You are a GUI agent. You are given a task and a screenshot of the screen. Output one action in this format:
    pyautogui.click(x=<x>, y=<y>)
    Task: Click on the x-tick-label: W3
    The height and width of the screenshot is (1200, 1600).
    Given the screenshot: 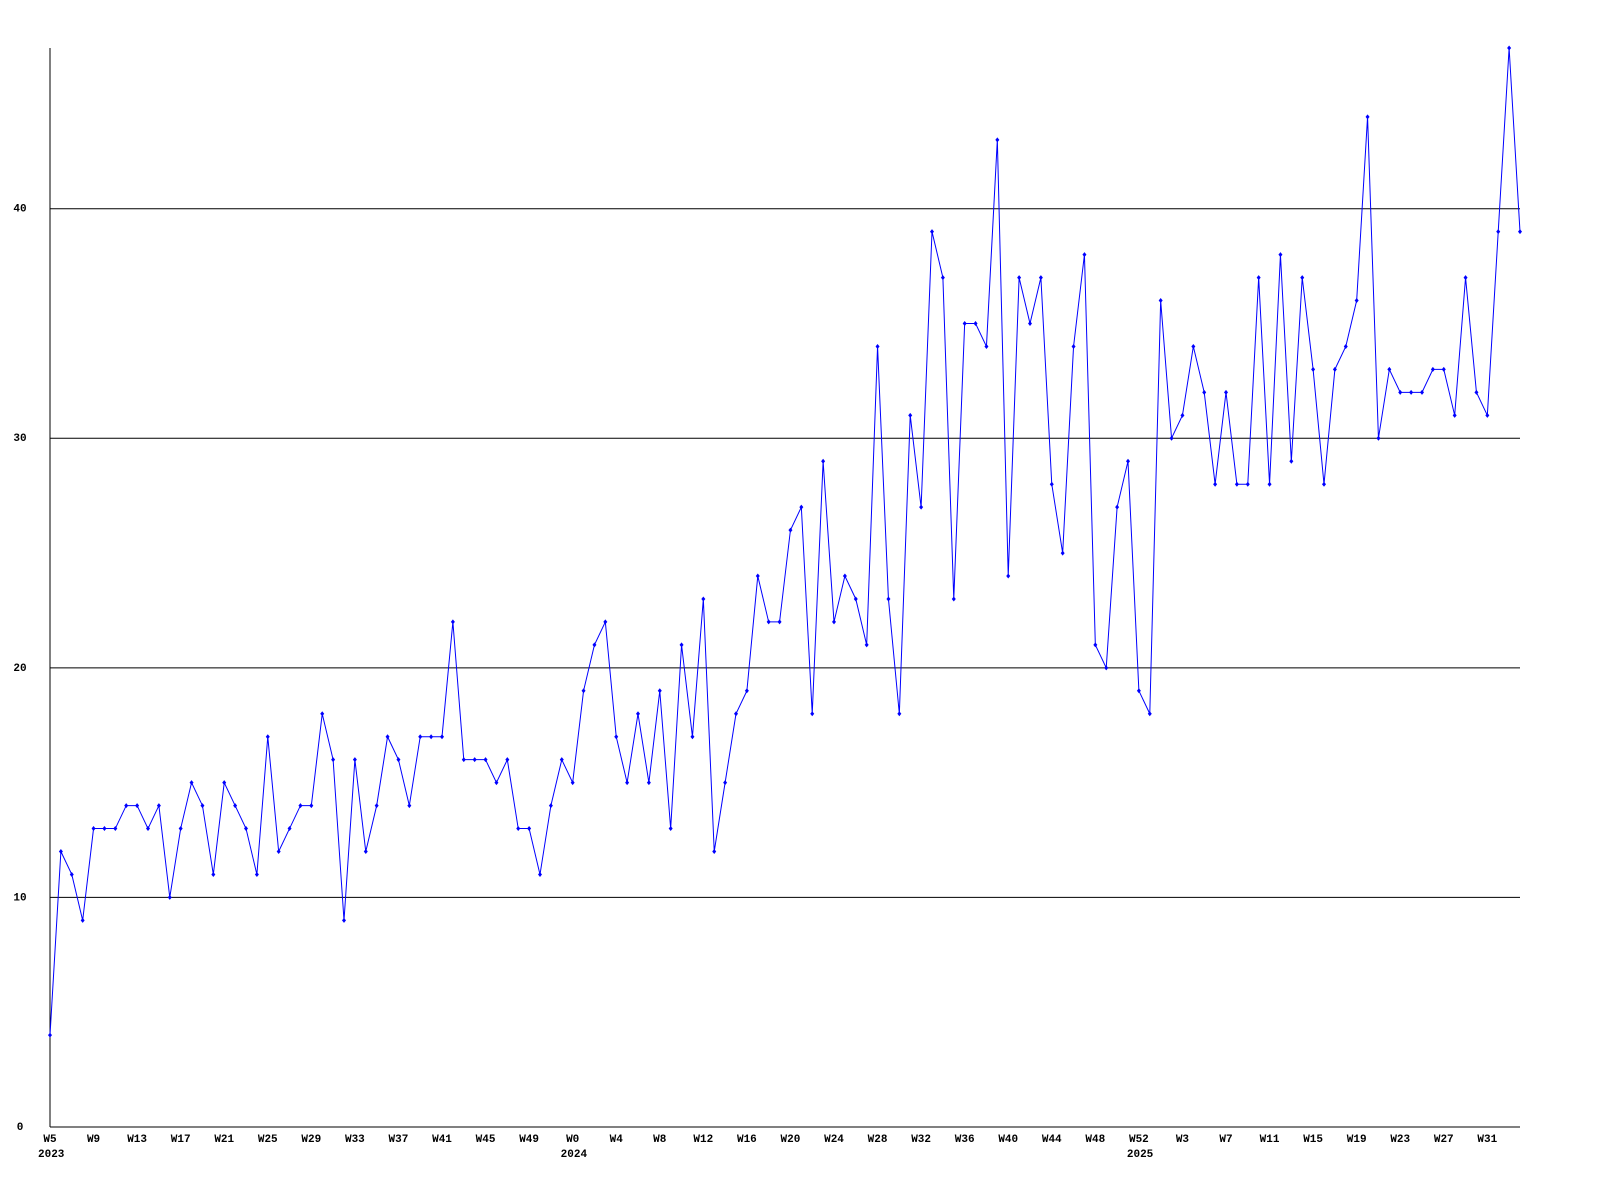 What is the action you would take?
    pyautogui.click(x=1183, y=1140)
    